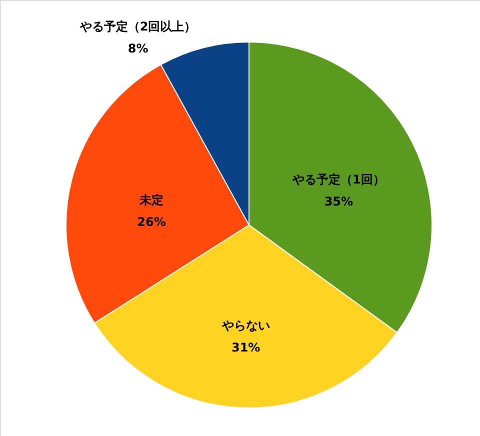 The width and height of the screenshot is (480, 436). Describe the element at coordinates (151, 221) in the screenshot. I see `data-label: 26%` at that location.